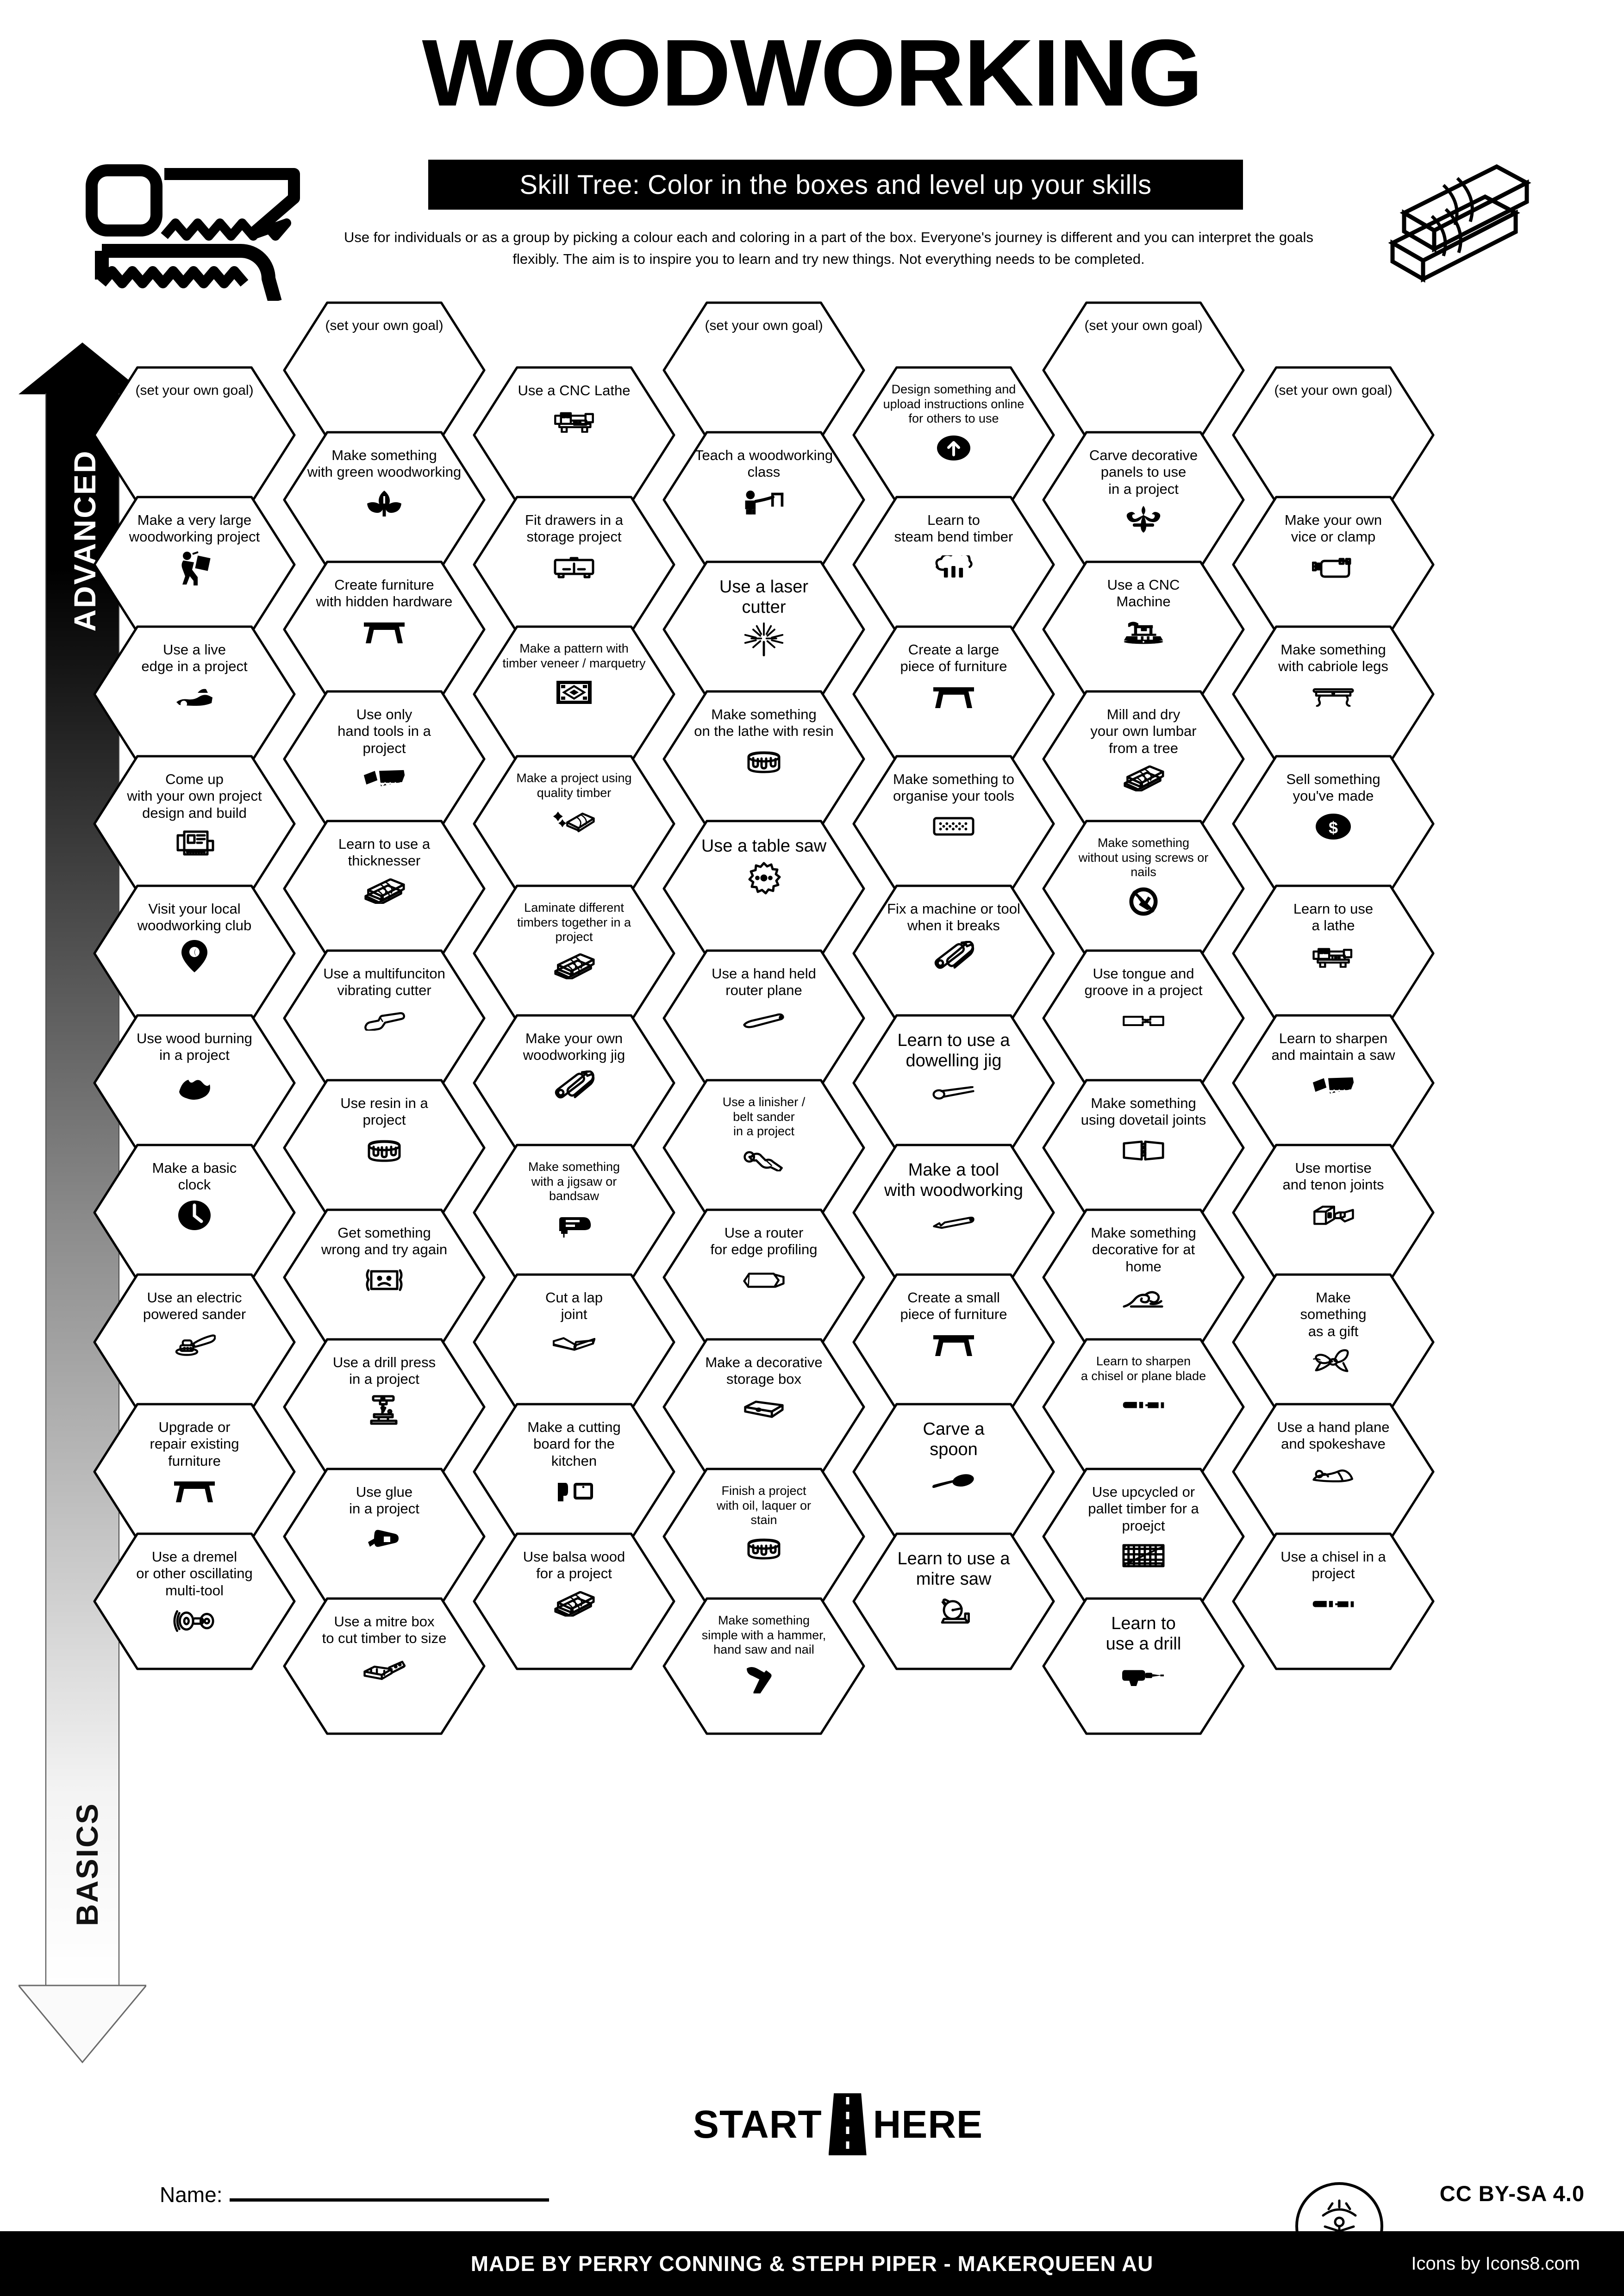 The width and height of the screenshot is (1624, 2296). I want to click on hex-outline, so click(763, 1666).